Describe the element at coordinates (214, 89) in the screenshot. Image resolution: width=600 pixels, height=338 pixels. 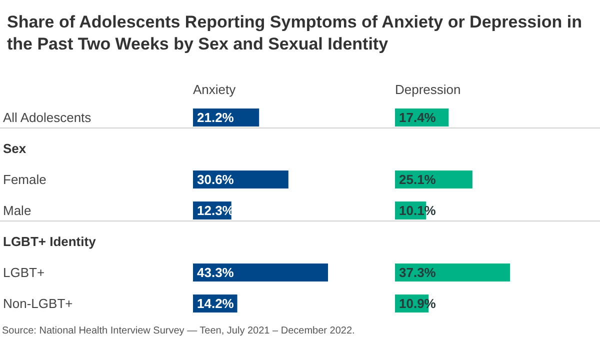
I see `series-label: Anxiety` at that location.